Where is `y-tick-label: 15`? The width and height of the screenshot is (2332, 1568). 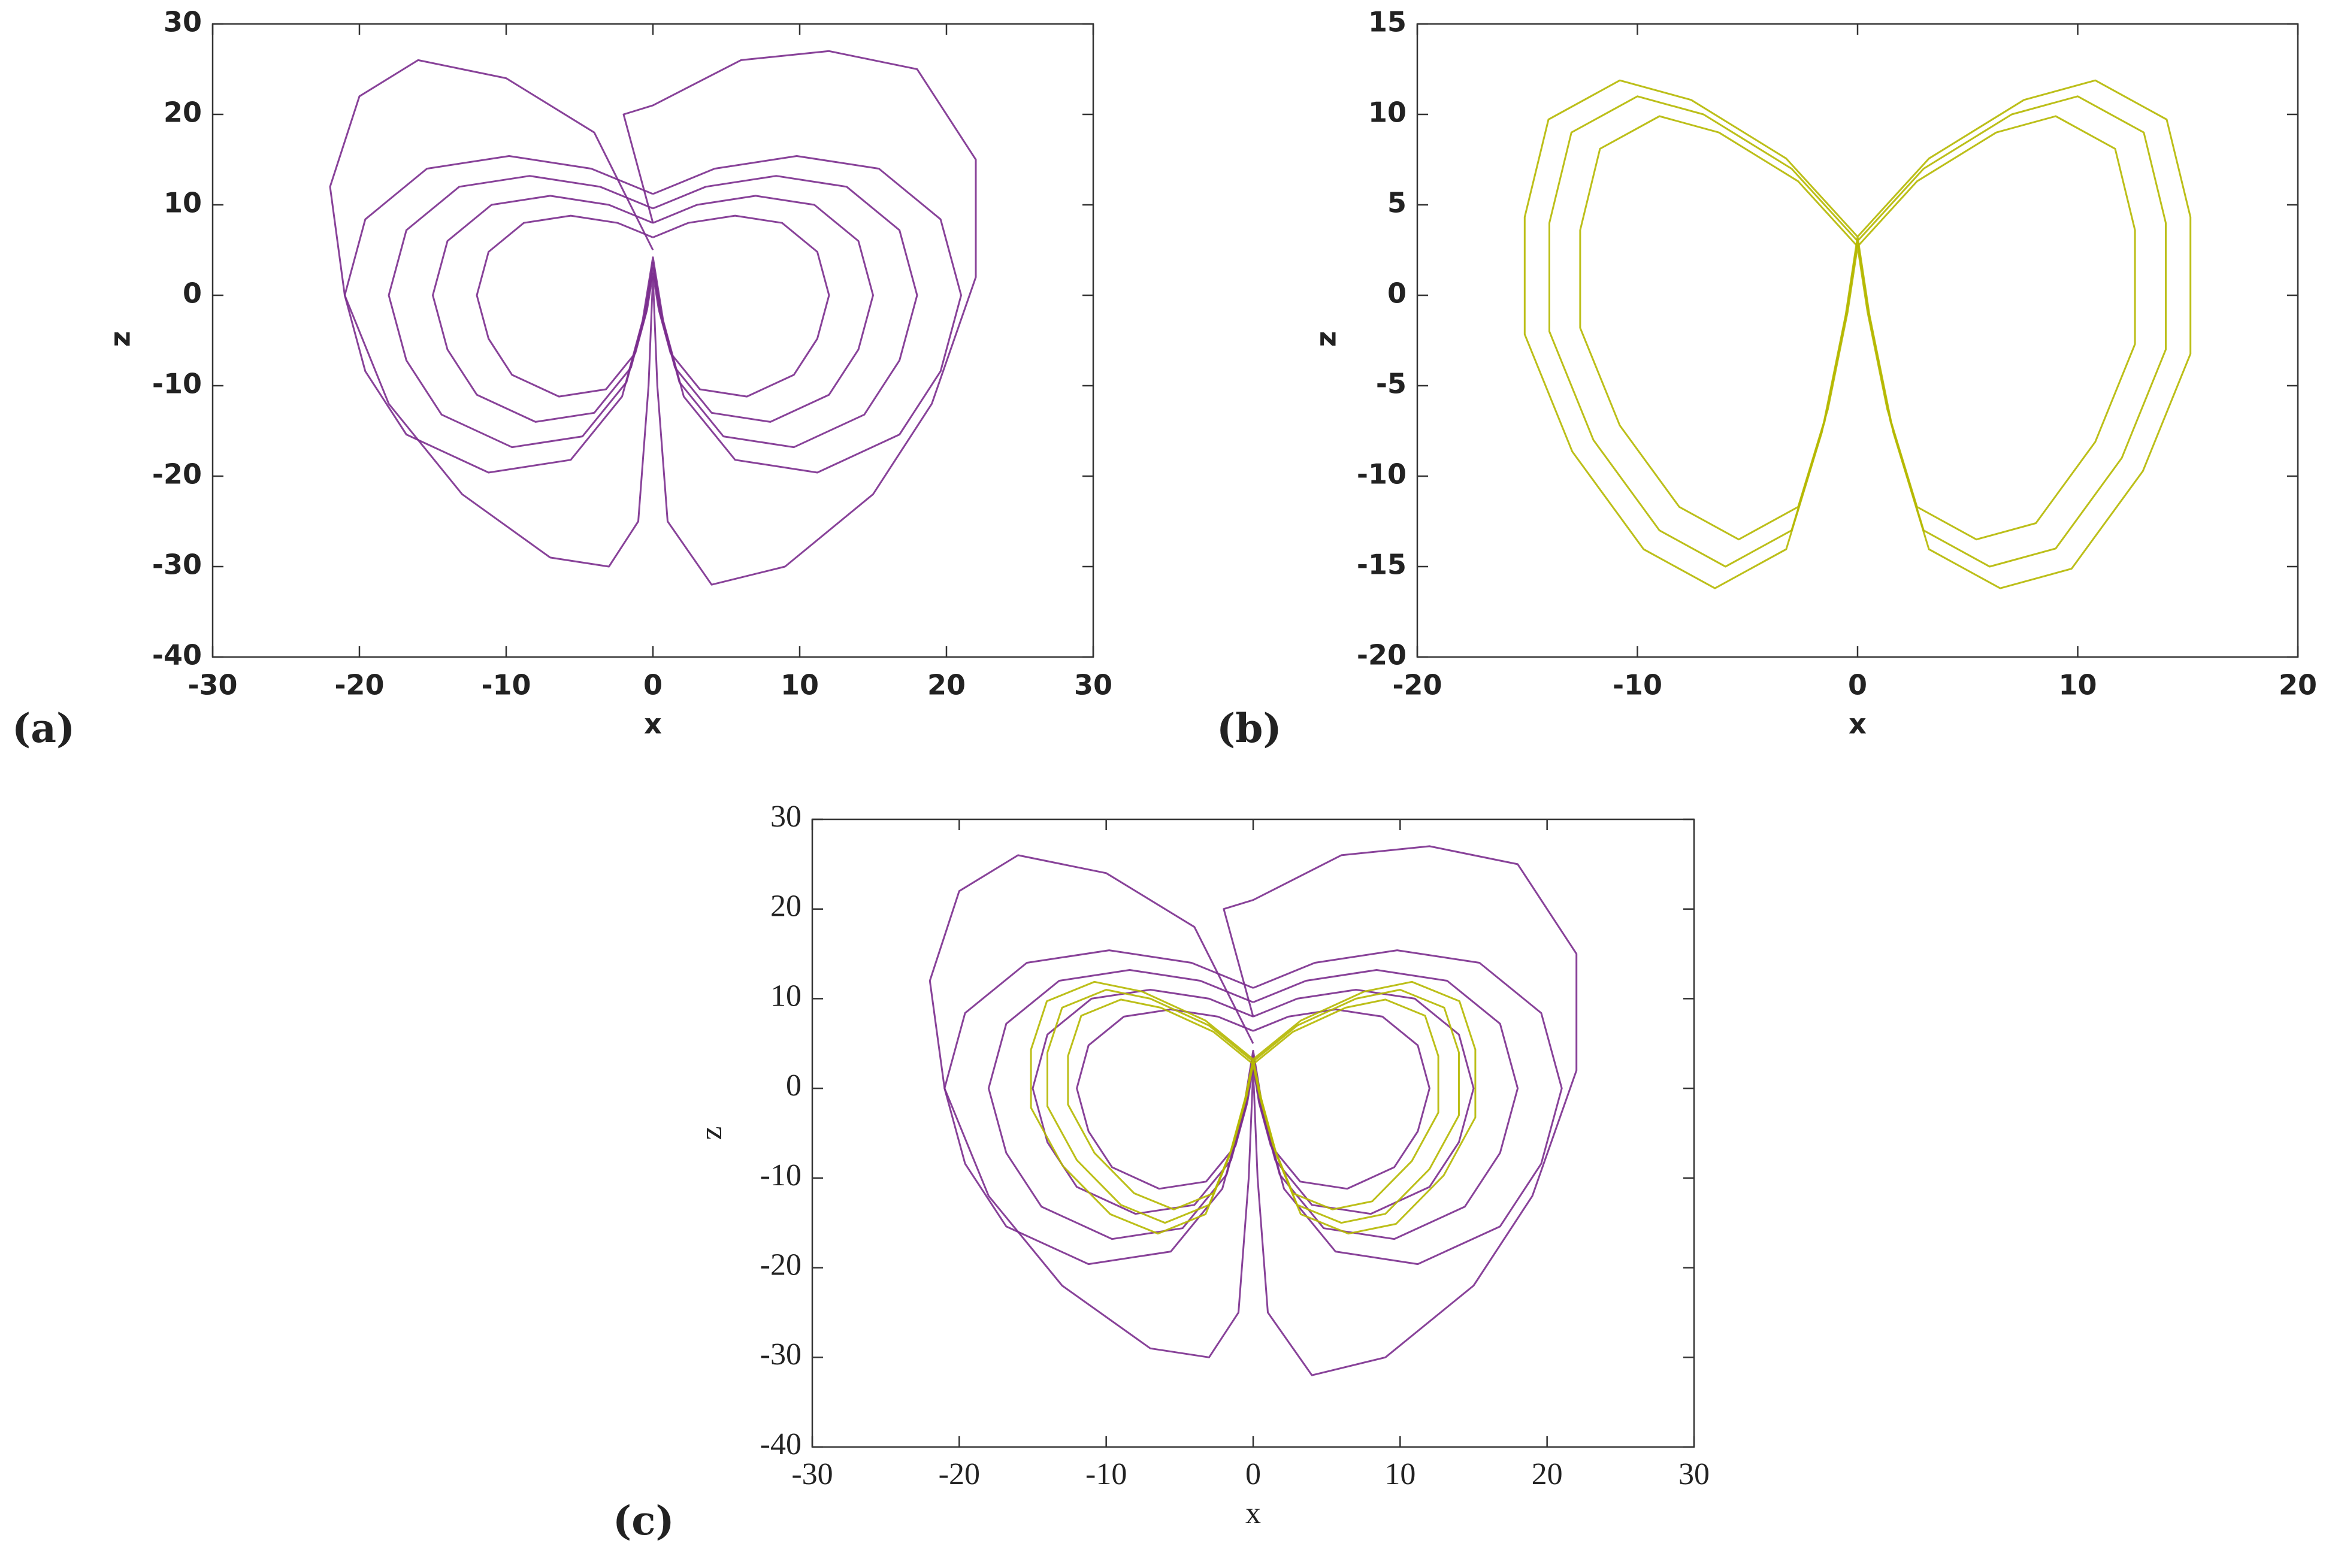 y-tick-label: 15 is located at coordinates (1387, 22).